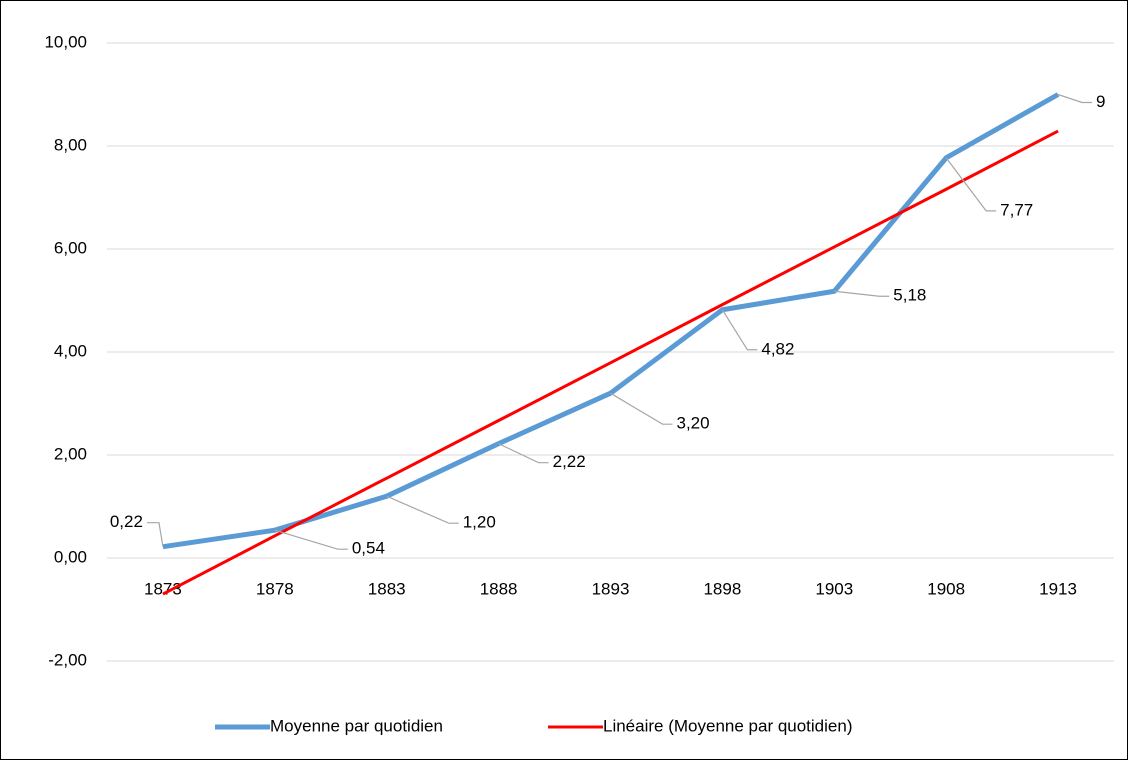  I want to click on x-tick-label: 1898, so click(722, 588).